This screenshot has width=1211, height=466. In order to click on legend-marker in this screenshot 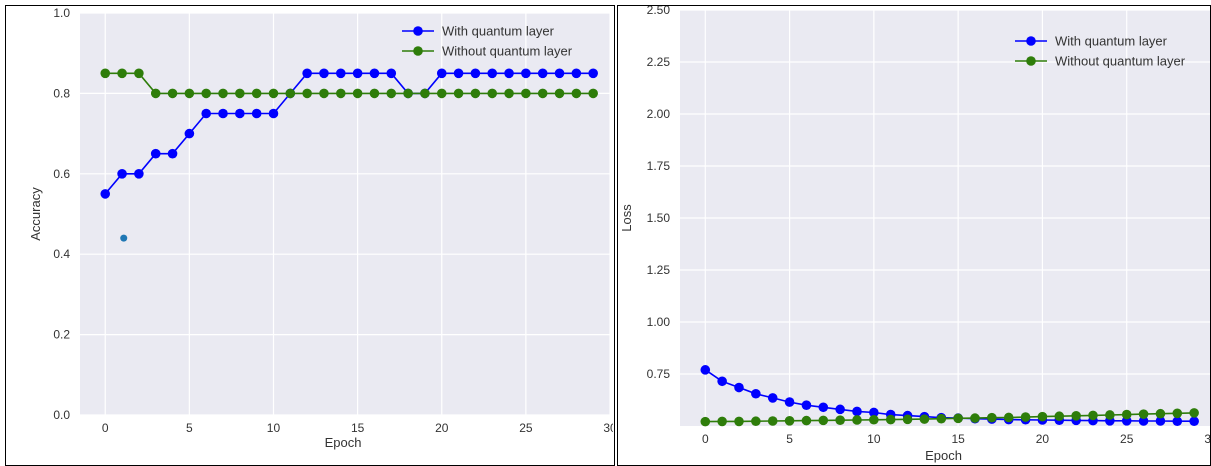, I will do `click(1031, 41)`.